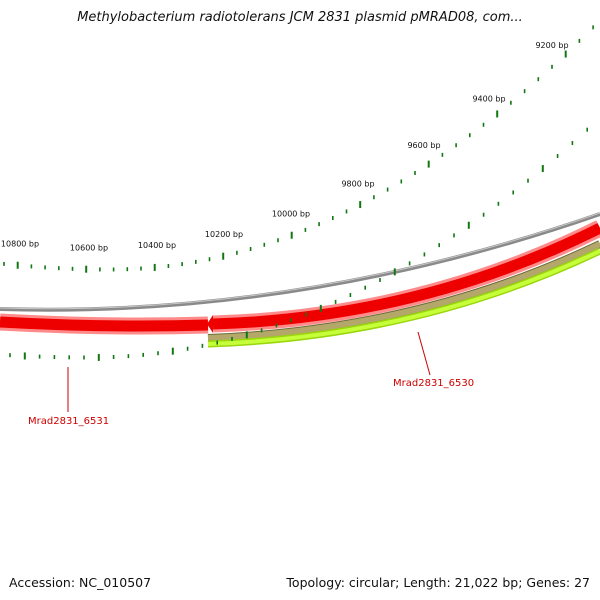 The width and height of the screenshot is (600, 600). I want to click on scale-label: 10600 bp, so click(89, 247).